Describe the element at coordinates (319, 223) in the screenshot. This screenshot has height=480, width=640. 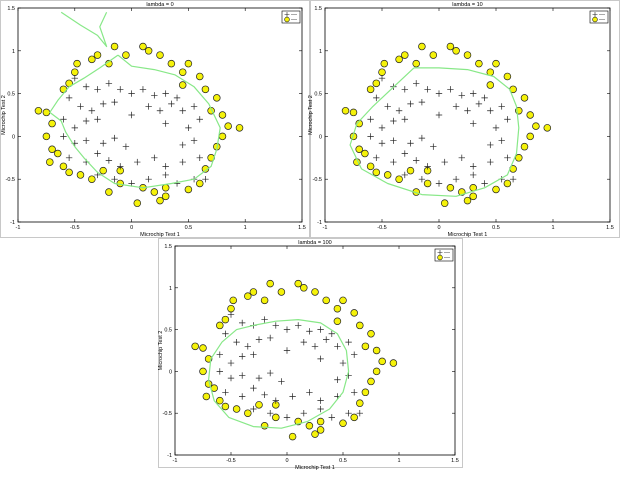
I see `y-tick-label: -1` at that location.